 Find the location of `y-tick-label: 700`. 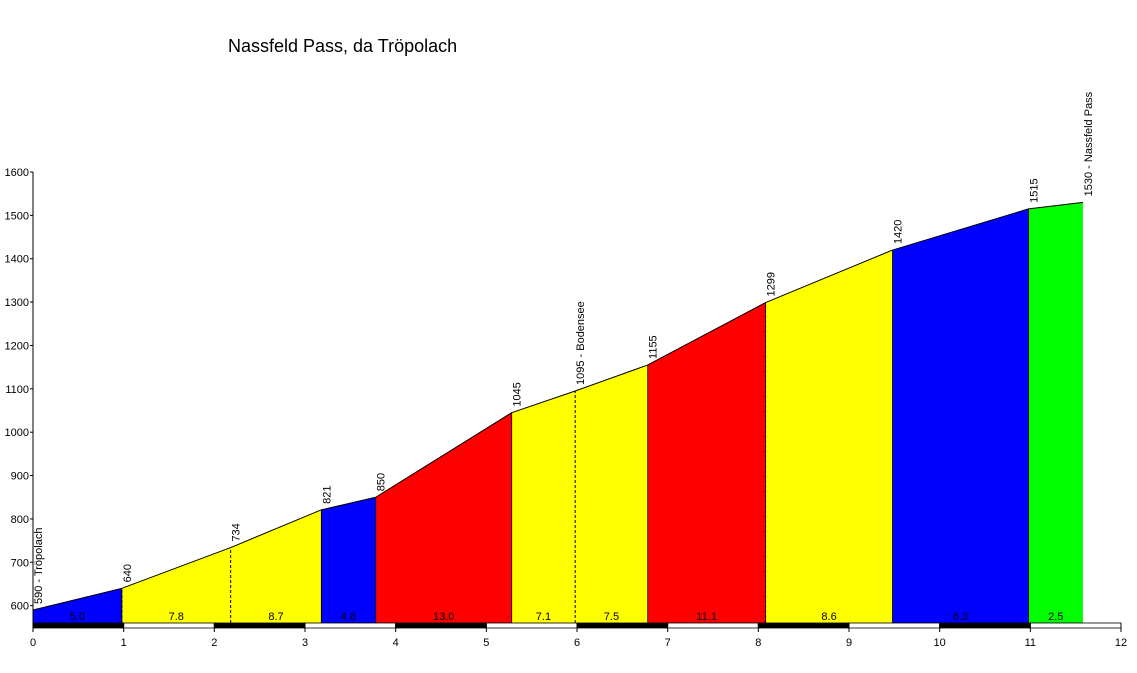

y-tick-label: 700 is located at coordinates (20, 563).